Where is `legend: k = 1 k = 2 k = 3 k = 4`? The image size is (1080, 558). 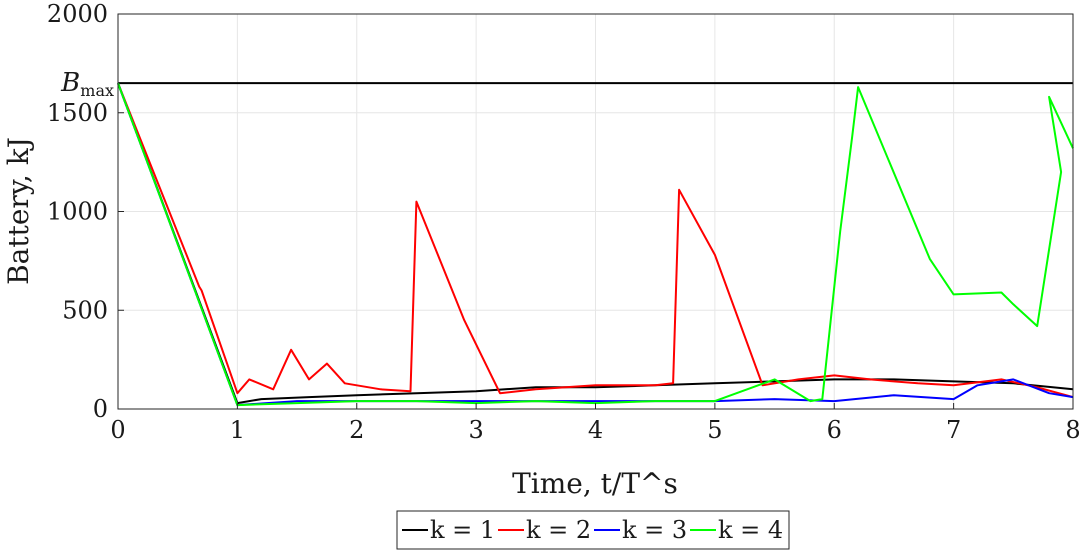
legend: k = 1 k = 2 k = 3 k = 4 is located at coordinates (593, 530).